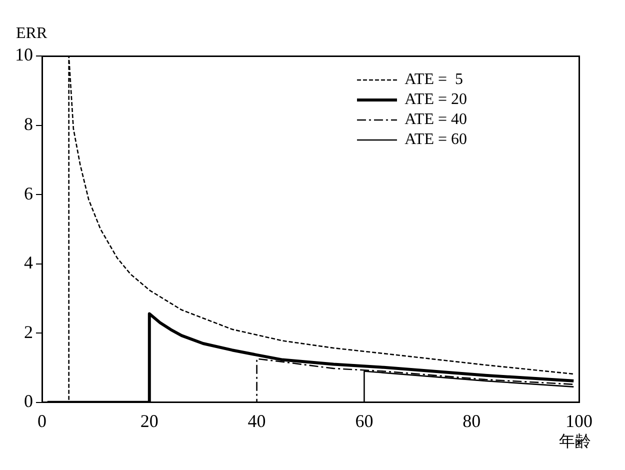  Describe the element at coordinates (149, 420) in the screenshot. I see `x-tick-label: 20` at that location.